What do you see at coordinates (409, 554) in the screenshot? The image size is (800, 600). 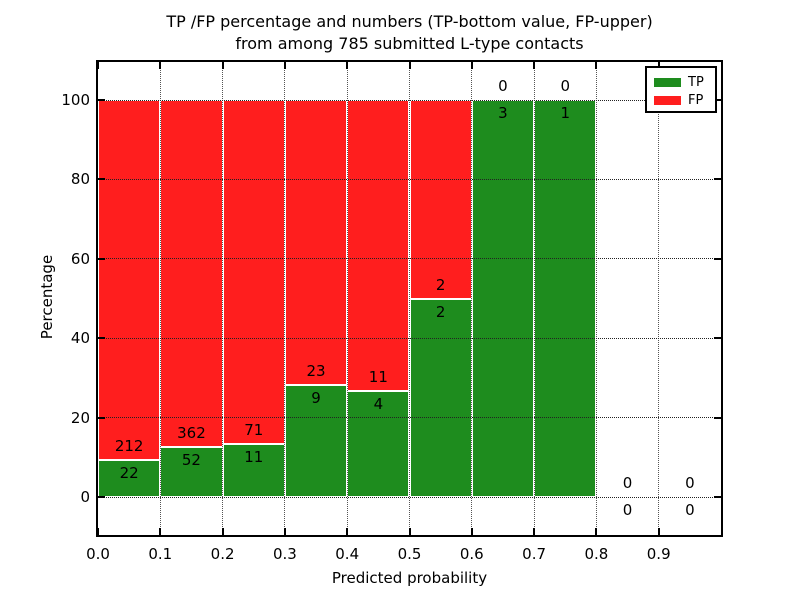 I see `x-tick-label: 0.5` at bounding box center [409, 554].